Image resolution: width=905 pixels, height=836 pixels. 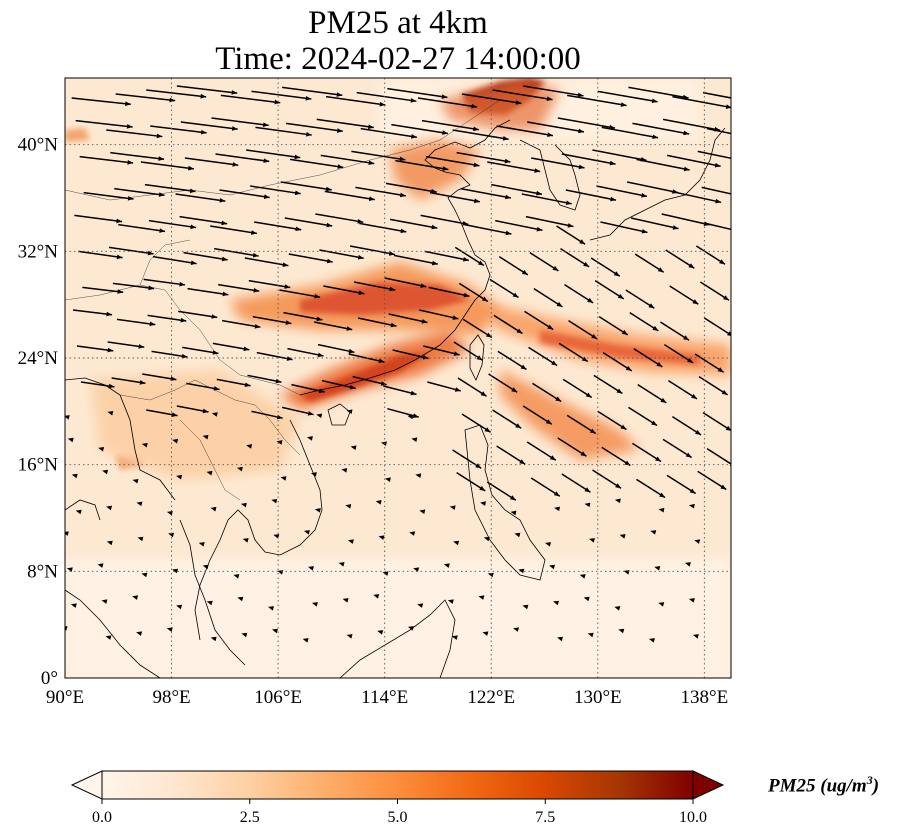 What do you see at coordinates (212, 592) in the screenshot?
I see `malay-coast` at bounding box center [212, 592].